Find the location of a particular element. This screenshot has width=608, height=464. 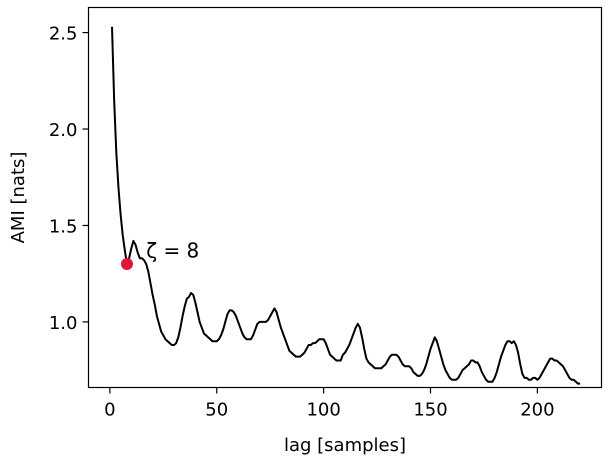

y-tick-label: 1.5 is located at coordinates (63, 226).